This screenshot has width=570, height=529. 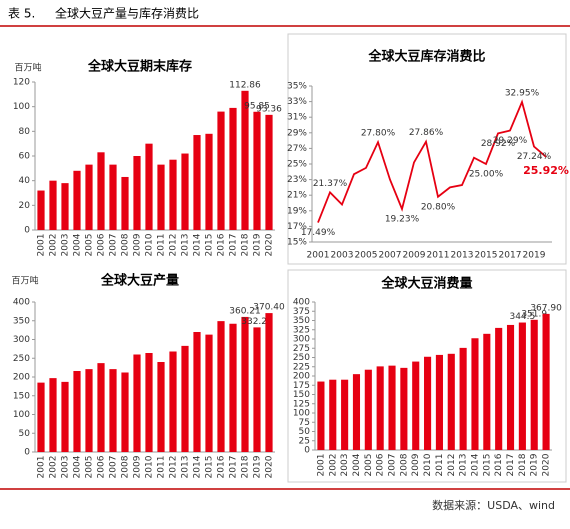 I want to click on data-label: 21.37%, so click(x=330, y=184).